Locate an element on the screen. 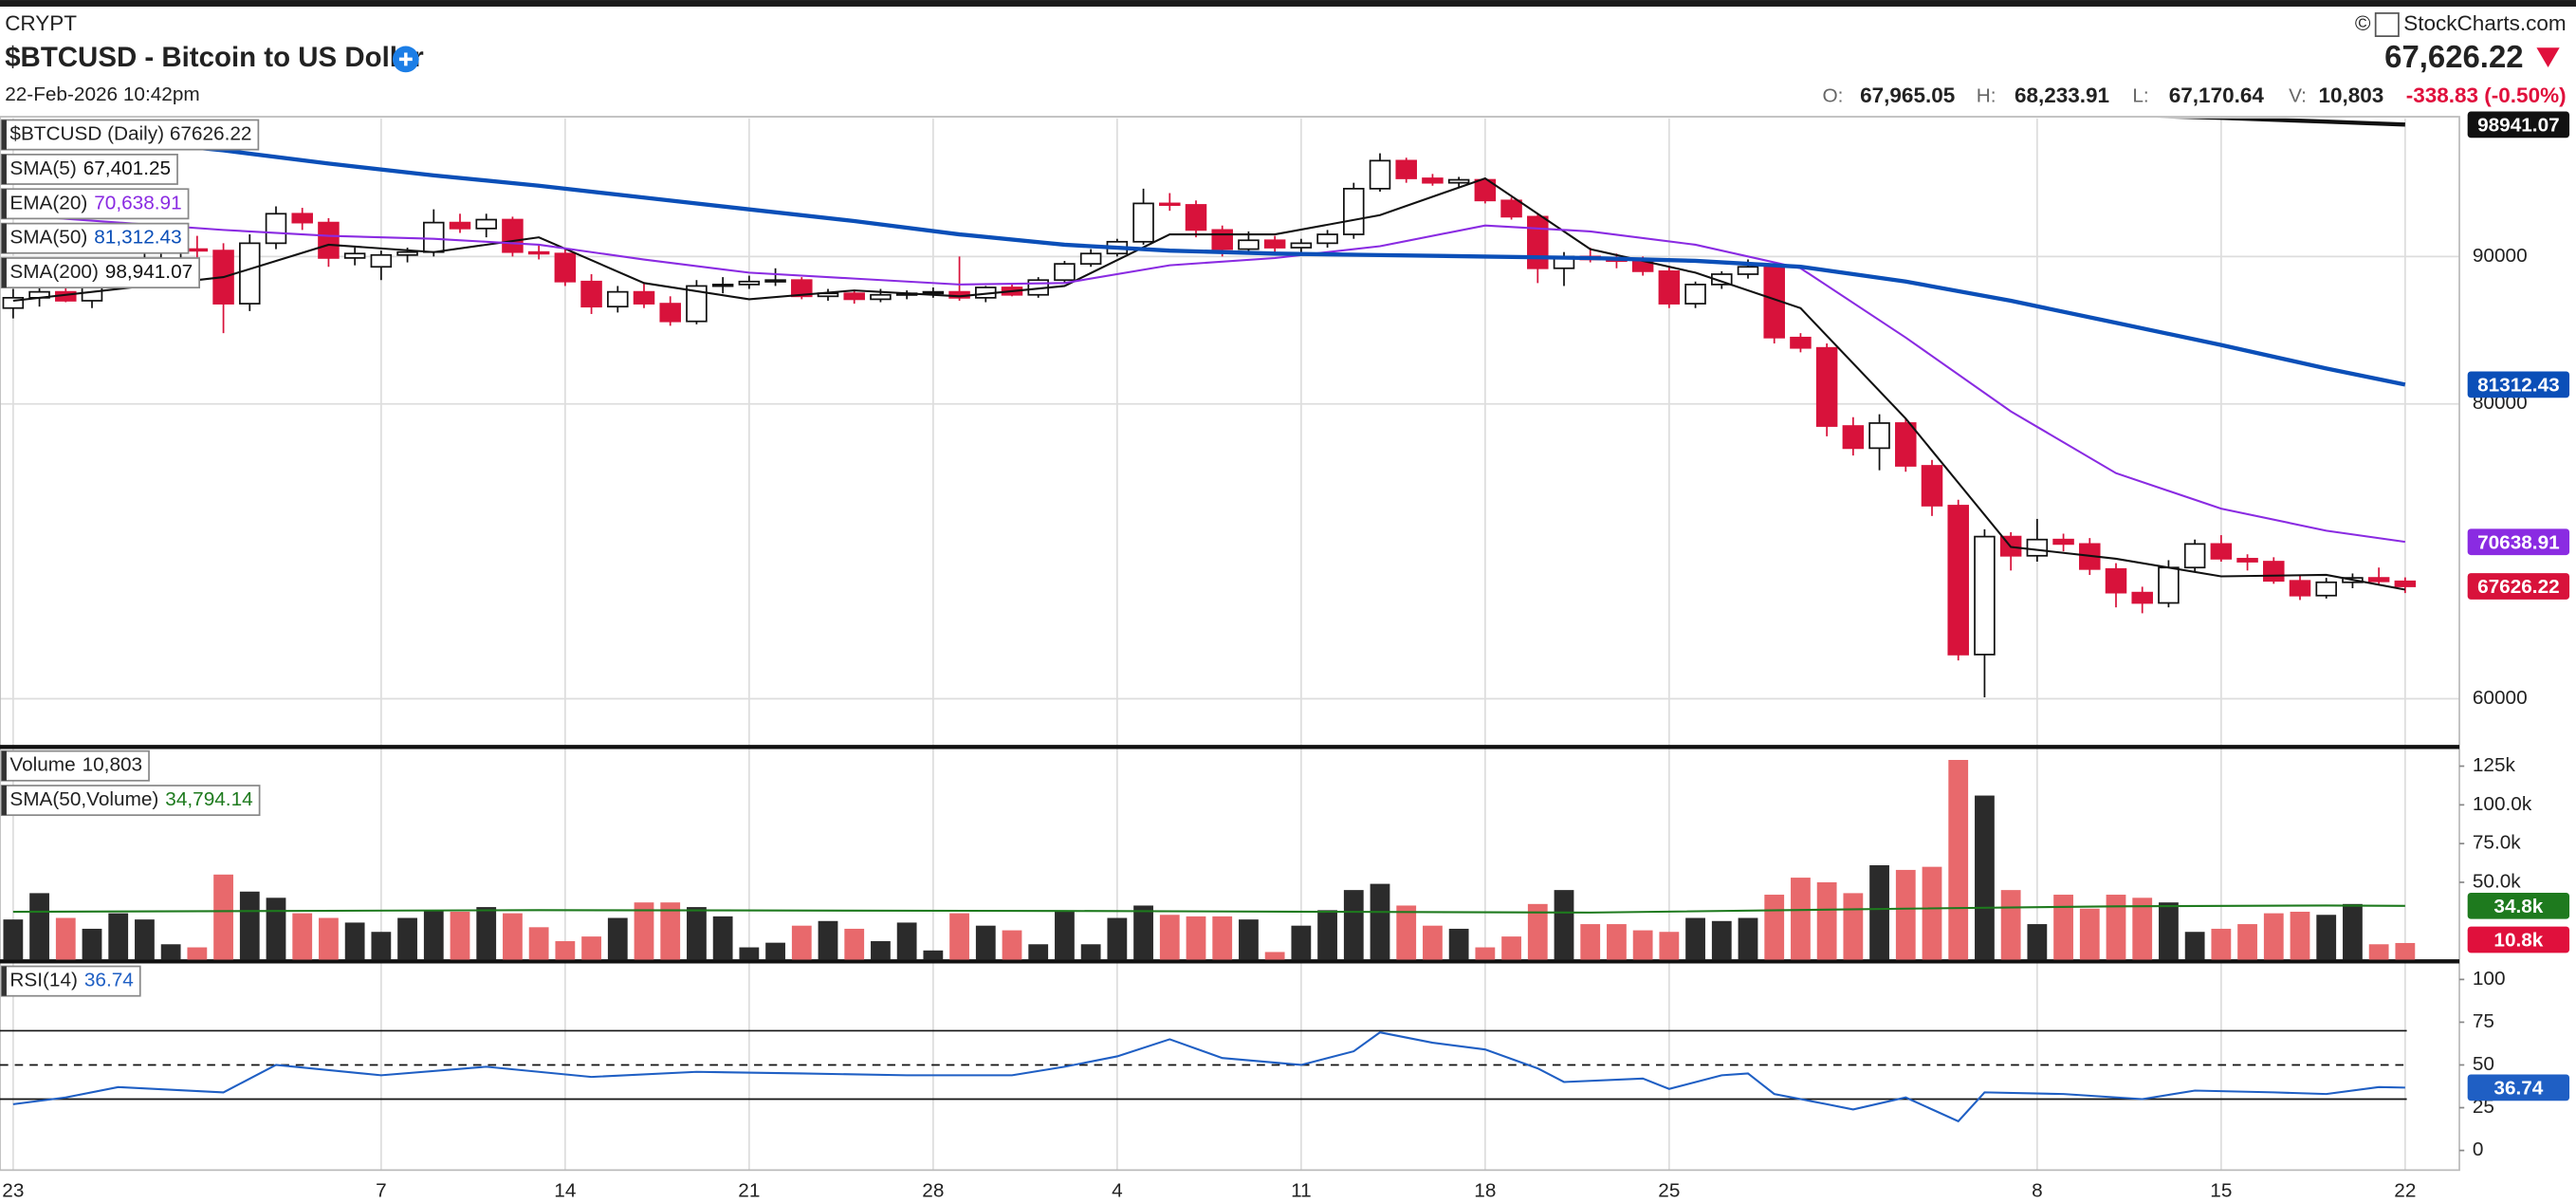 This screenshot has width=2576, height=1203. legend-value: 34,794.14 is located at coordinates (208, 799).